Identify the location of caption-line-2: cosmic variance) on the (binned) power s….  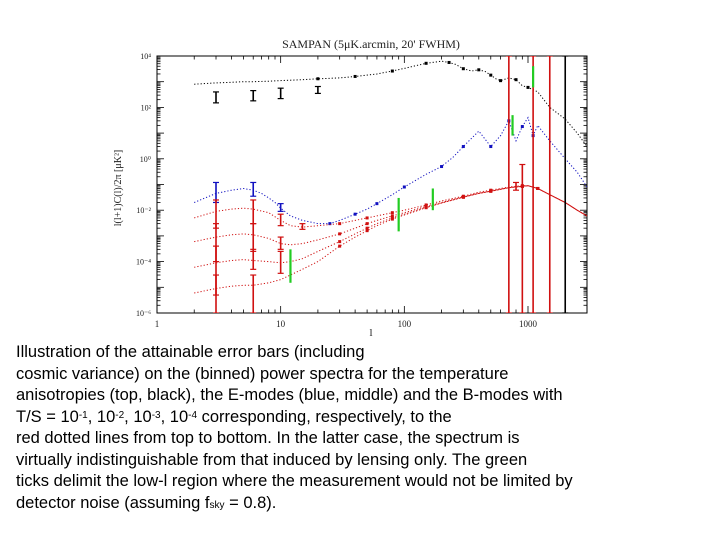
(262, 373).